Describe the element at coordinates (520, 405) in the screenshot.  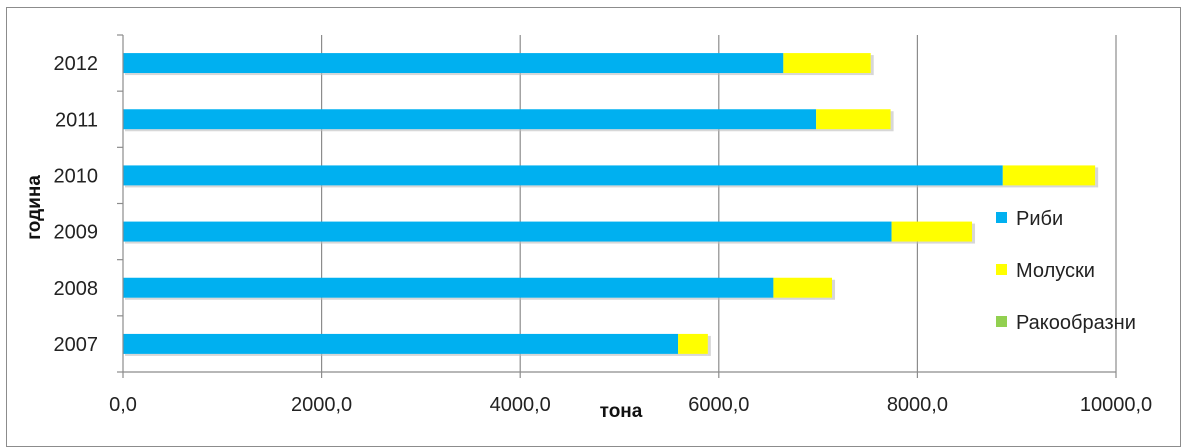
I see `x-tick-label: 4000,0` at that location.